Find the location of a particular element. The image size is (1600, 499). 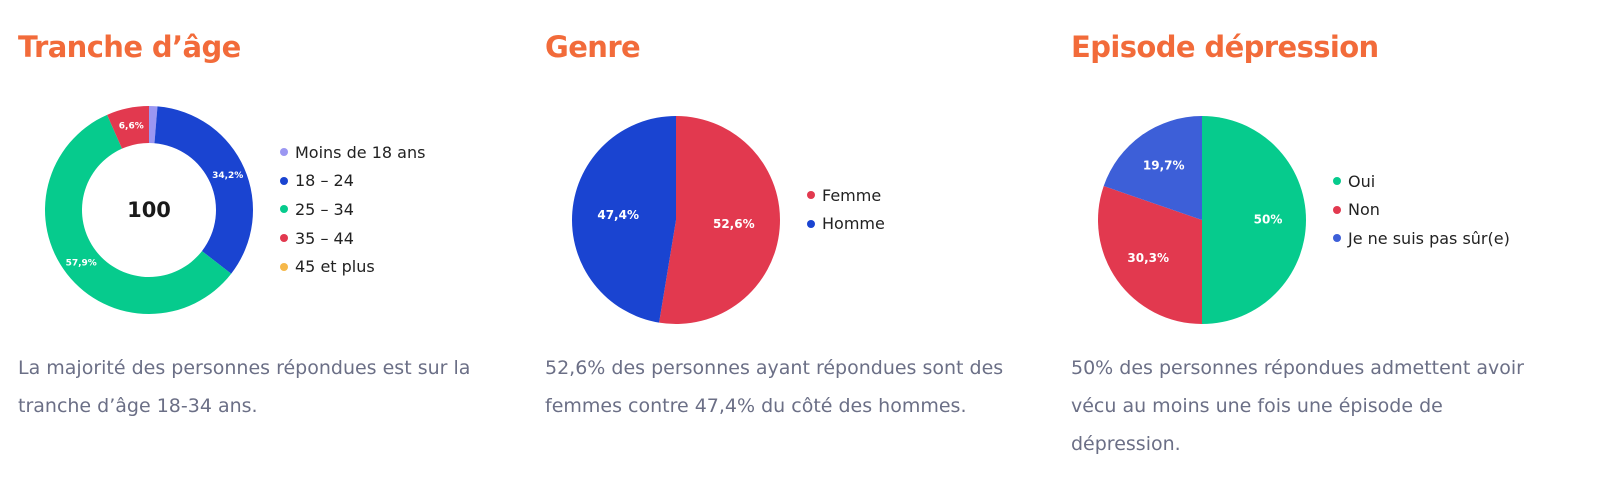

legend-item: Moins de 18 ans is located at coordinates (352, 152).